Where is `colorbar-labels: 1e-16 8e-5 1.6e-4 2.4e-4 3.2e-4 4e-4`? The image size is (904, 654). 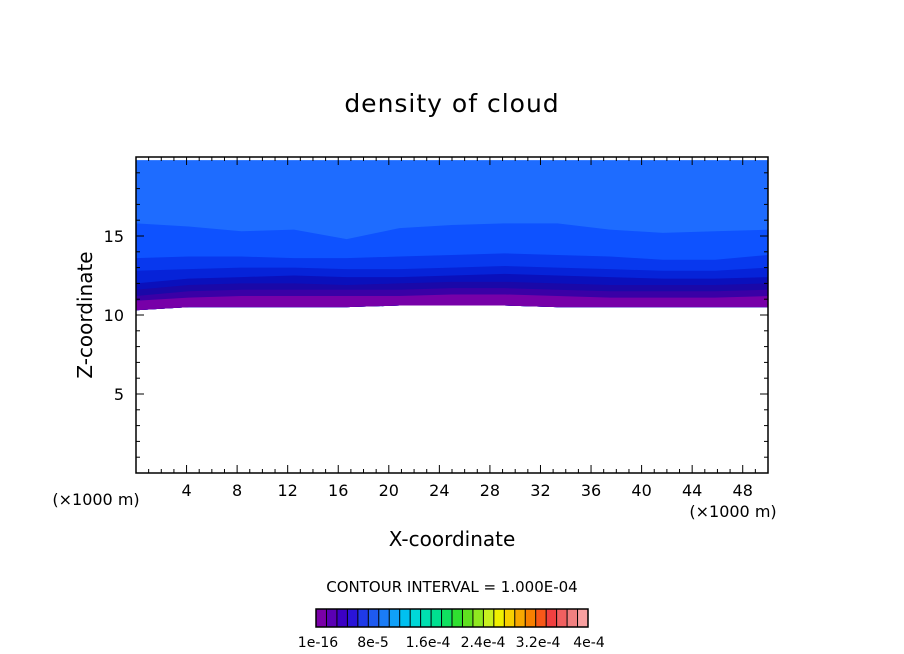 colorbar-labels: 1e-16 8e-5 1.6e-4 2.4e-4 3.2e-4 4e-4 is located at coordinates (451, 643).